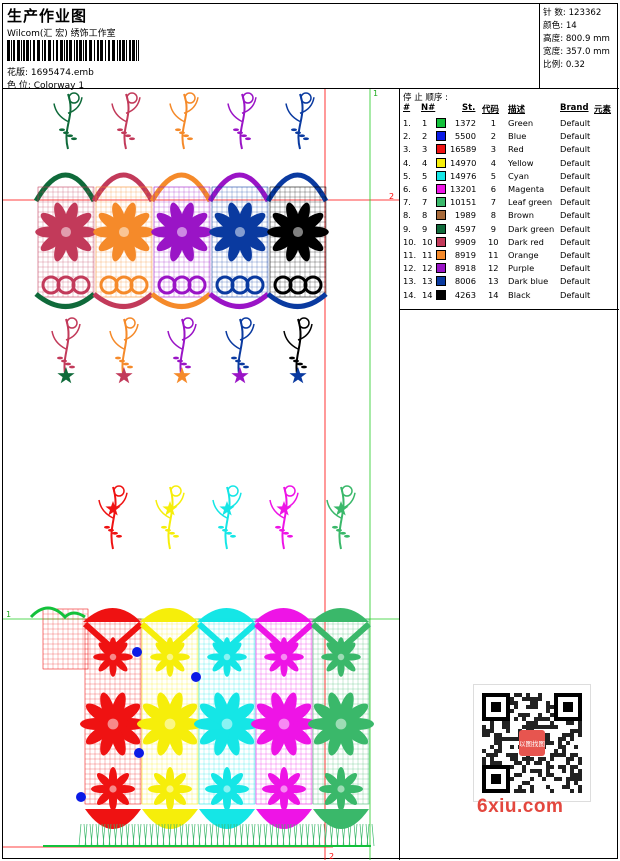  What do you see at coordinates (407, 189) in the screenshot?
I see `row-index: 6.` at bounding box center [407, 189].